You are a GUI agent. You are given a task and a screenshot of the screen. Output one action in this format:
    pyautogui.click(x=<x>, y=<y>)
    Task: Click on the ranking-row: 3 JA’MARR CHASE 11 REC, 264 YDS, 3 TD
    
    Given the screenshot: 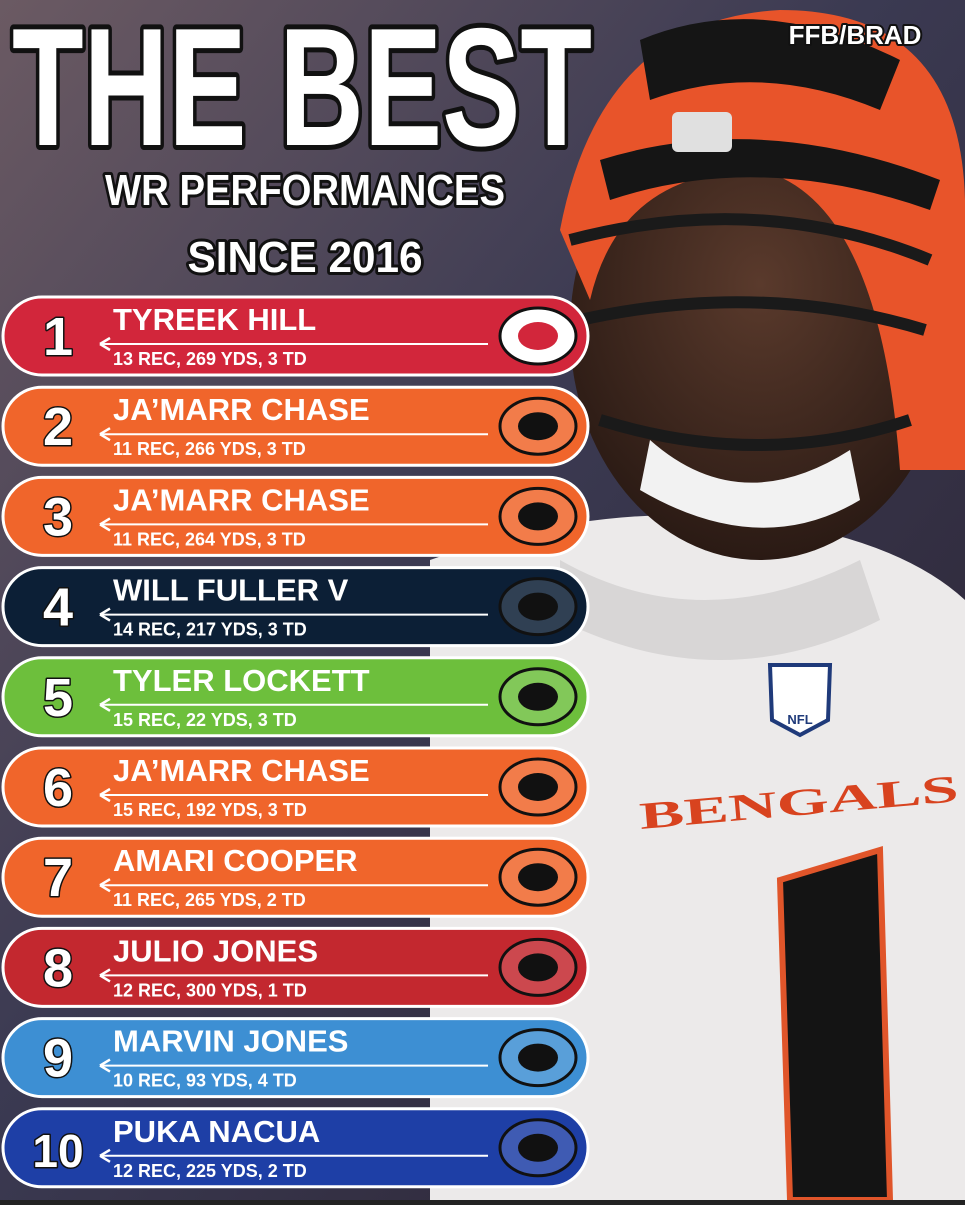 What is the action you would take?
    pyautogui.click(x=295, y=516)
    